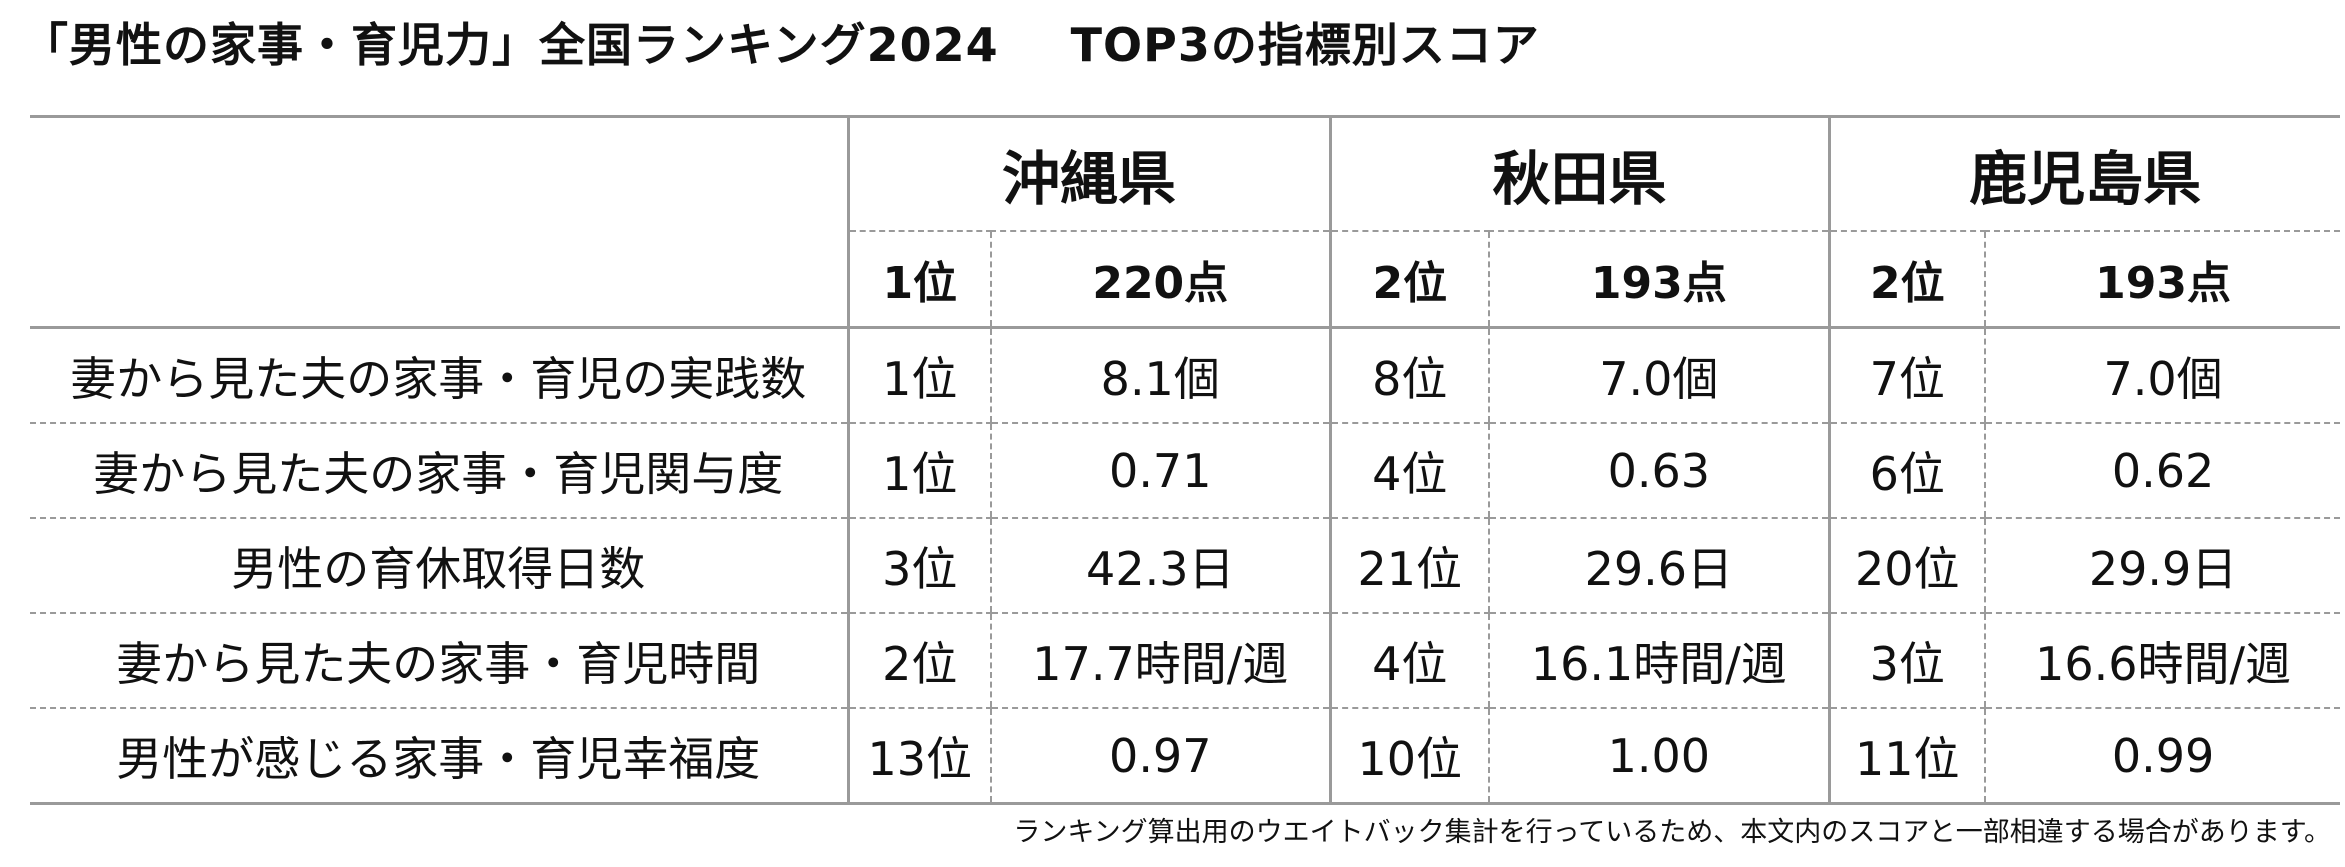 The width and height of the screenshot is (2345, 867). I want to click on value-cell: 17.7時間/週, so click(1160, 661).